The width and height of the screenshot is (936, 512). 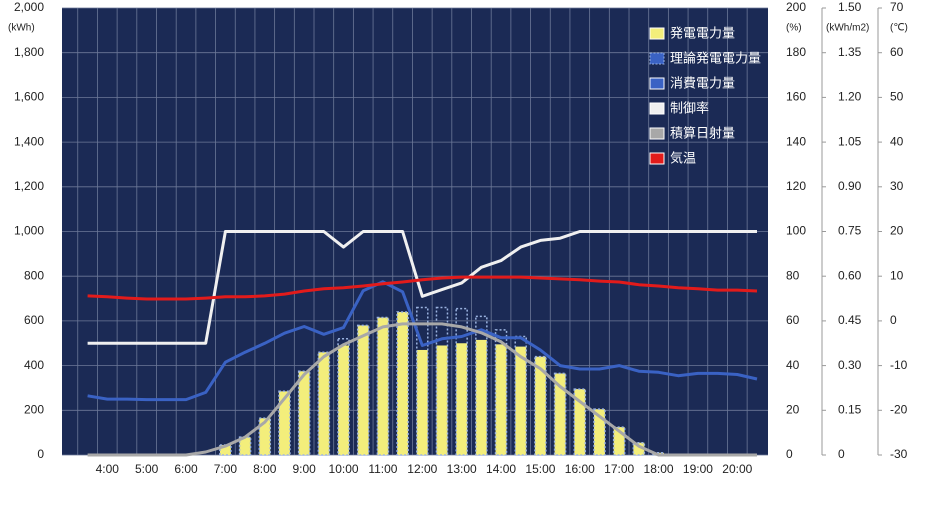 I want to click on y2-tick-label: 120, so click(x=796, y=186).